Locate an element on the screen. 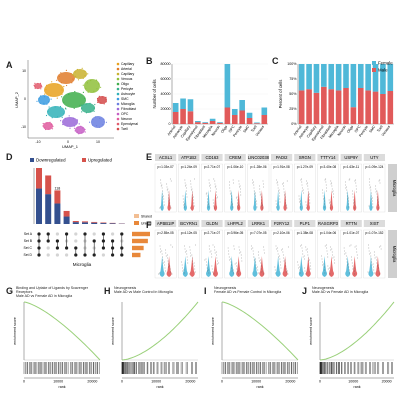  gene-label: APBB1IP is located at coordinates (166, 223).